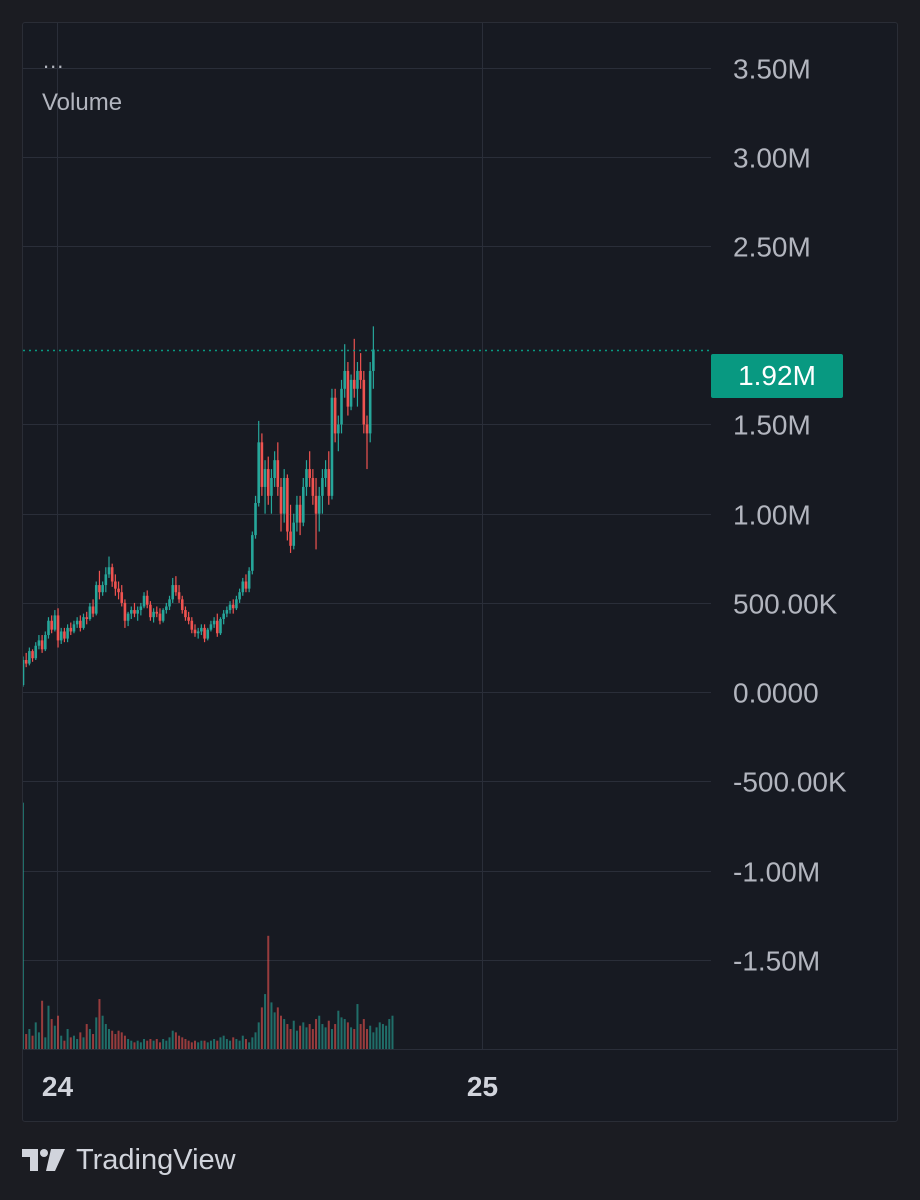  I want to click on price-tick-label: 1.50M, so click(772, 425).